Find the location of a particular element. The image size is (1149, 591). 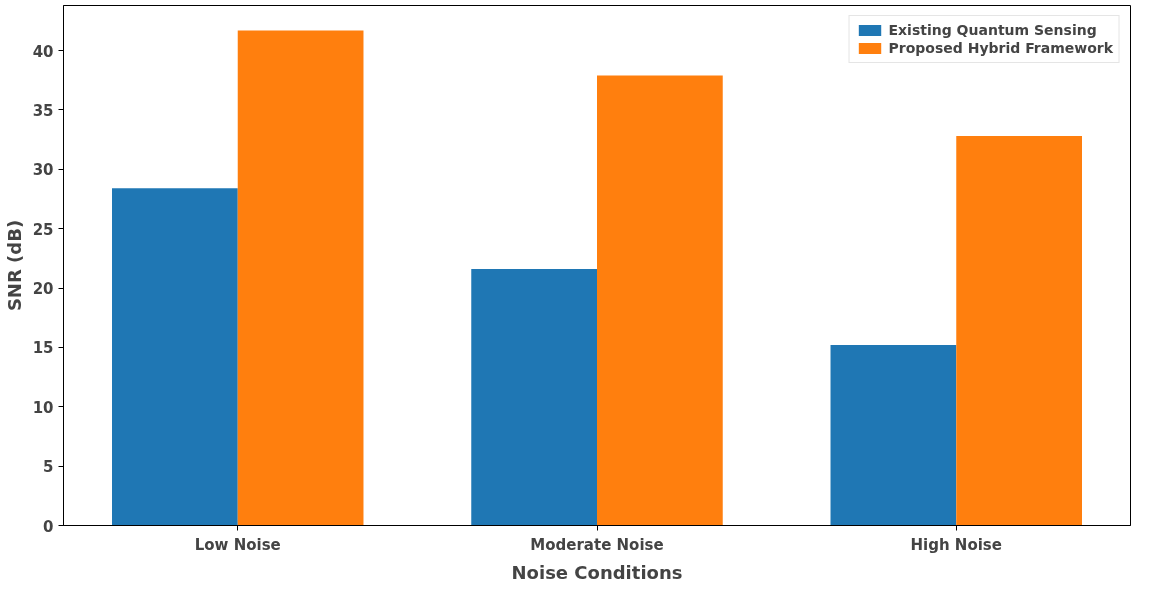

x-tick-label: Moderate Noise is located at coordinates (597, 544).